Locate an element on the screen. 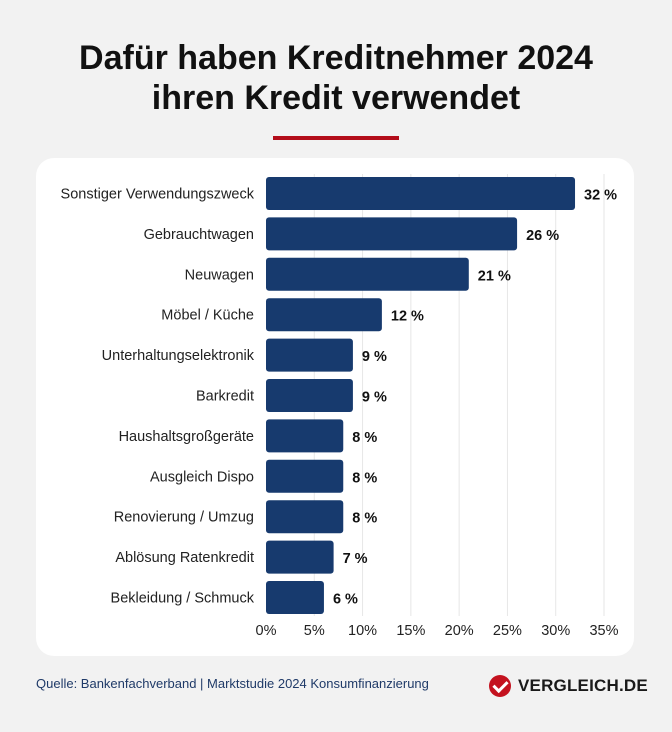  x-tick-label: 30% is located at coordinates (555, 631).